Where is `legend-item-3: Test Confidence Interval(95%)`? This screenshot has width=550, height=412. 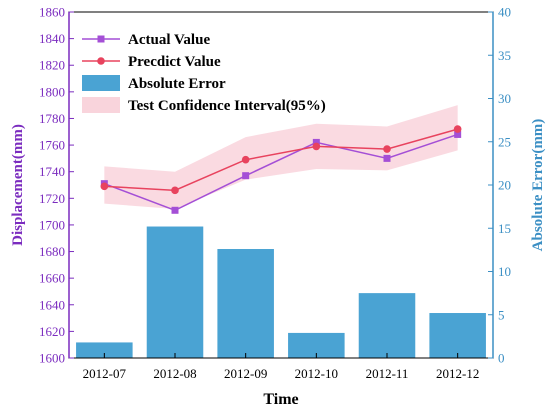
legend-item-3: Test Confidence Interval(95%) is located at coordinates (204, 105).